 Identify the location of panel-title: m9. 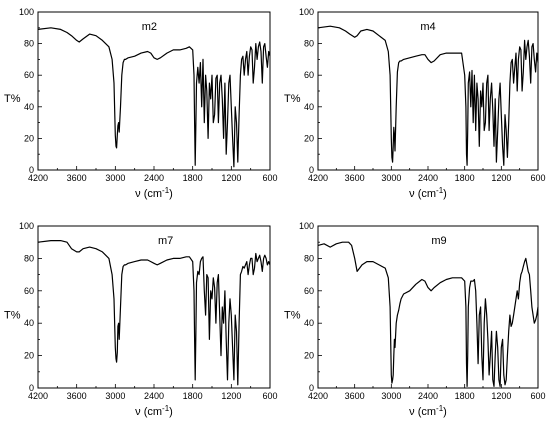
(438, 241).